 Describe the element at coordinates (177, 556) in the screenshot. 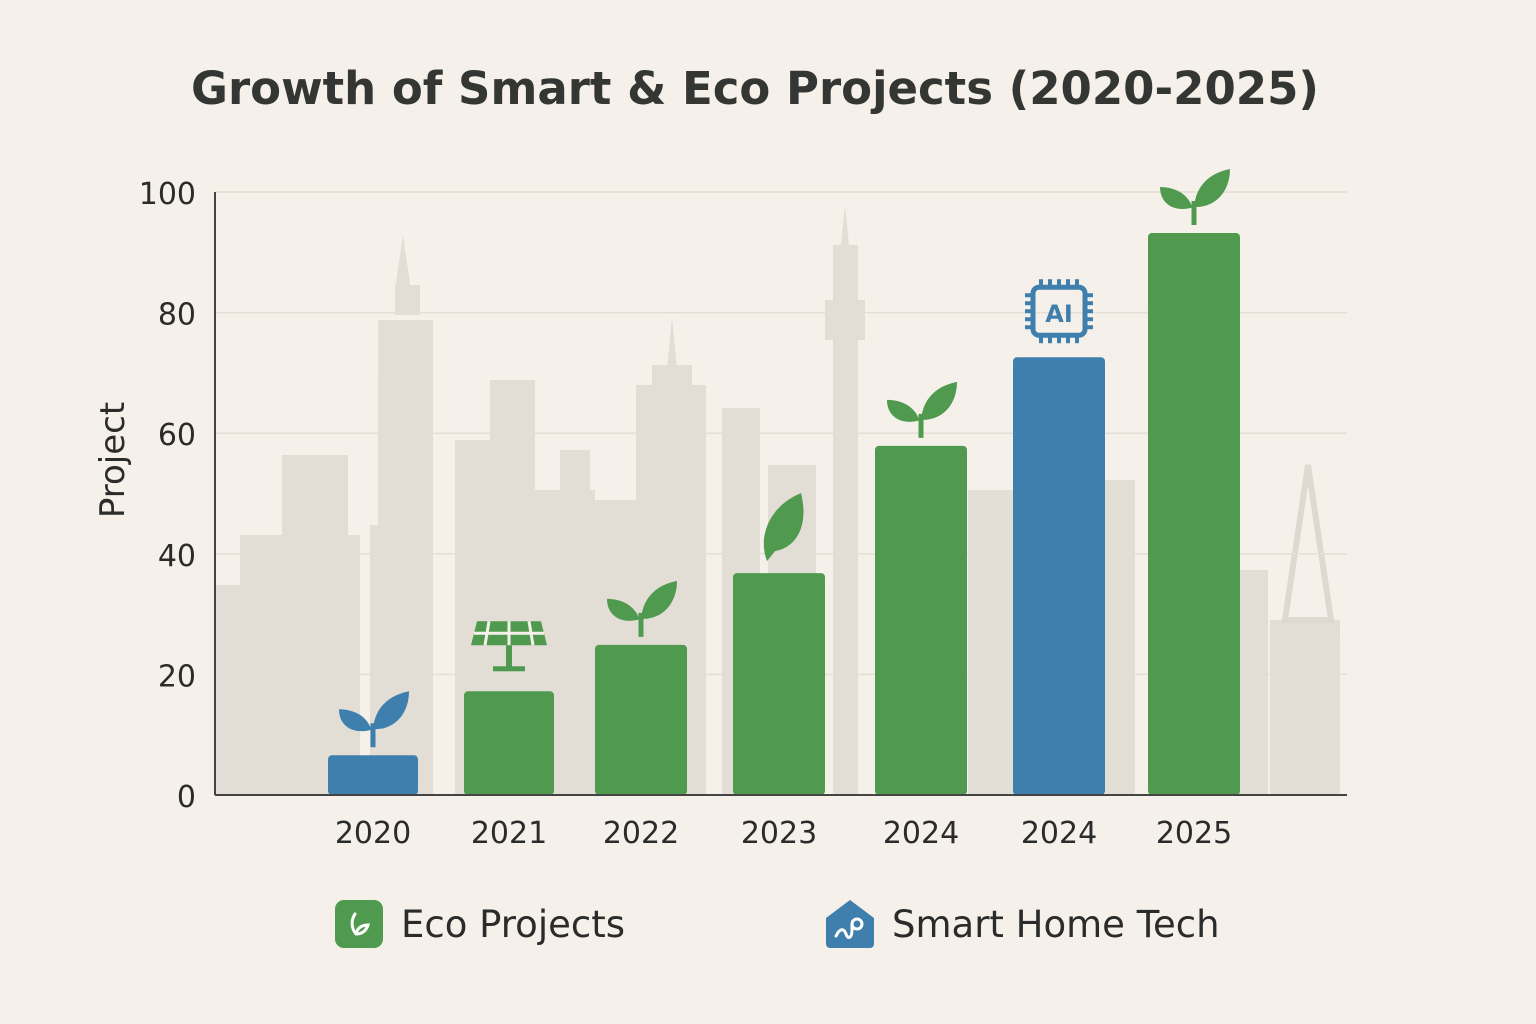

I see `y-tick-label: 40` at that location.